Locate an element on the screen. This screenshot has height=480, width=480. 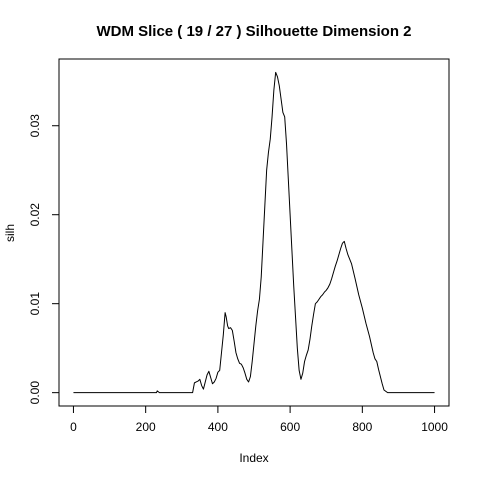
x-axis: 0 200 400 600 800 1000 is located at coordinates (259, 419).